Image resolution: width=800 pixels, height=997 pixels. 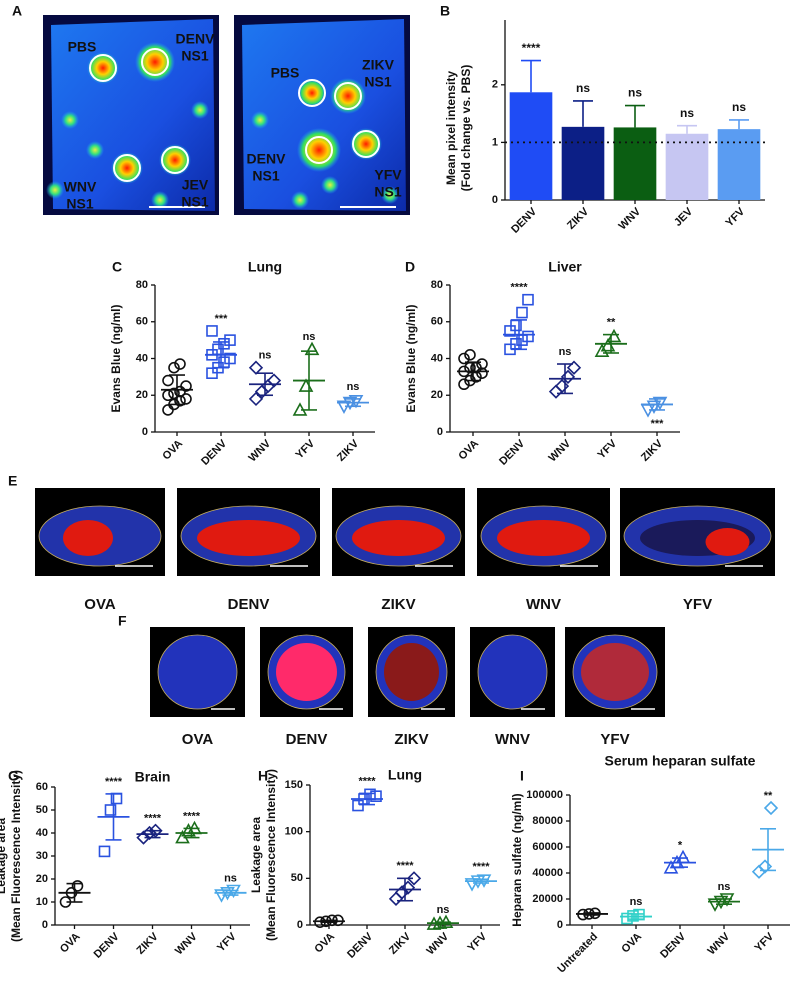 I want to click on image-label: OVA, so click(x=100, y=604).